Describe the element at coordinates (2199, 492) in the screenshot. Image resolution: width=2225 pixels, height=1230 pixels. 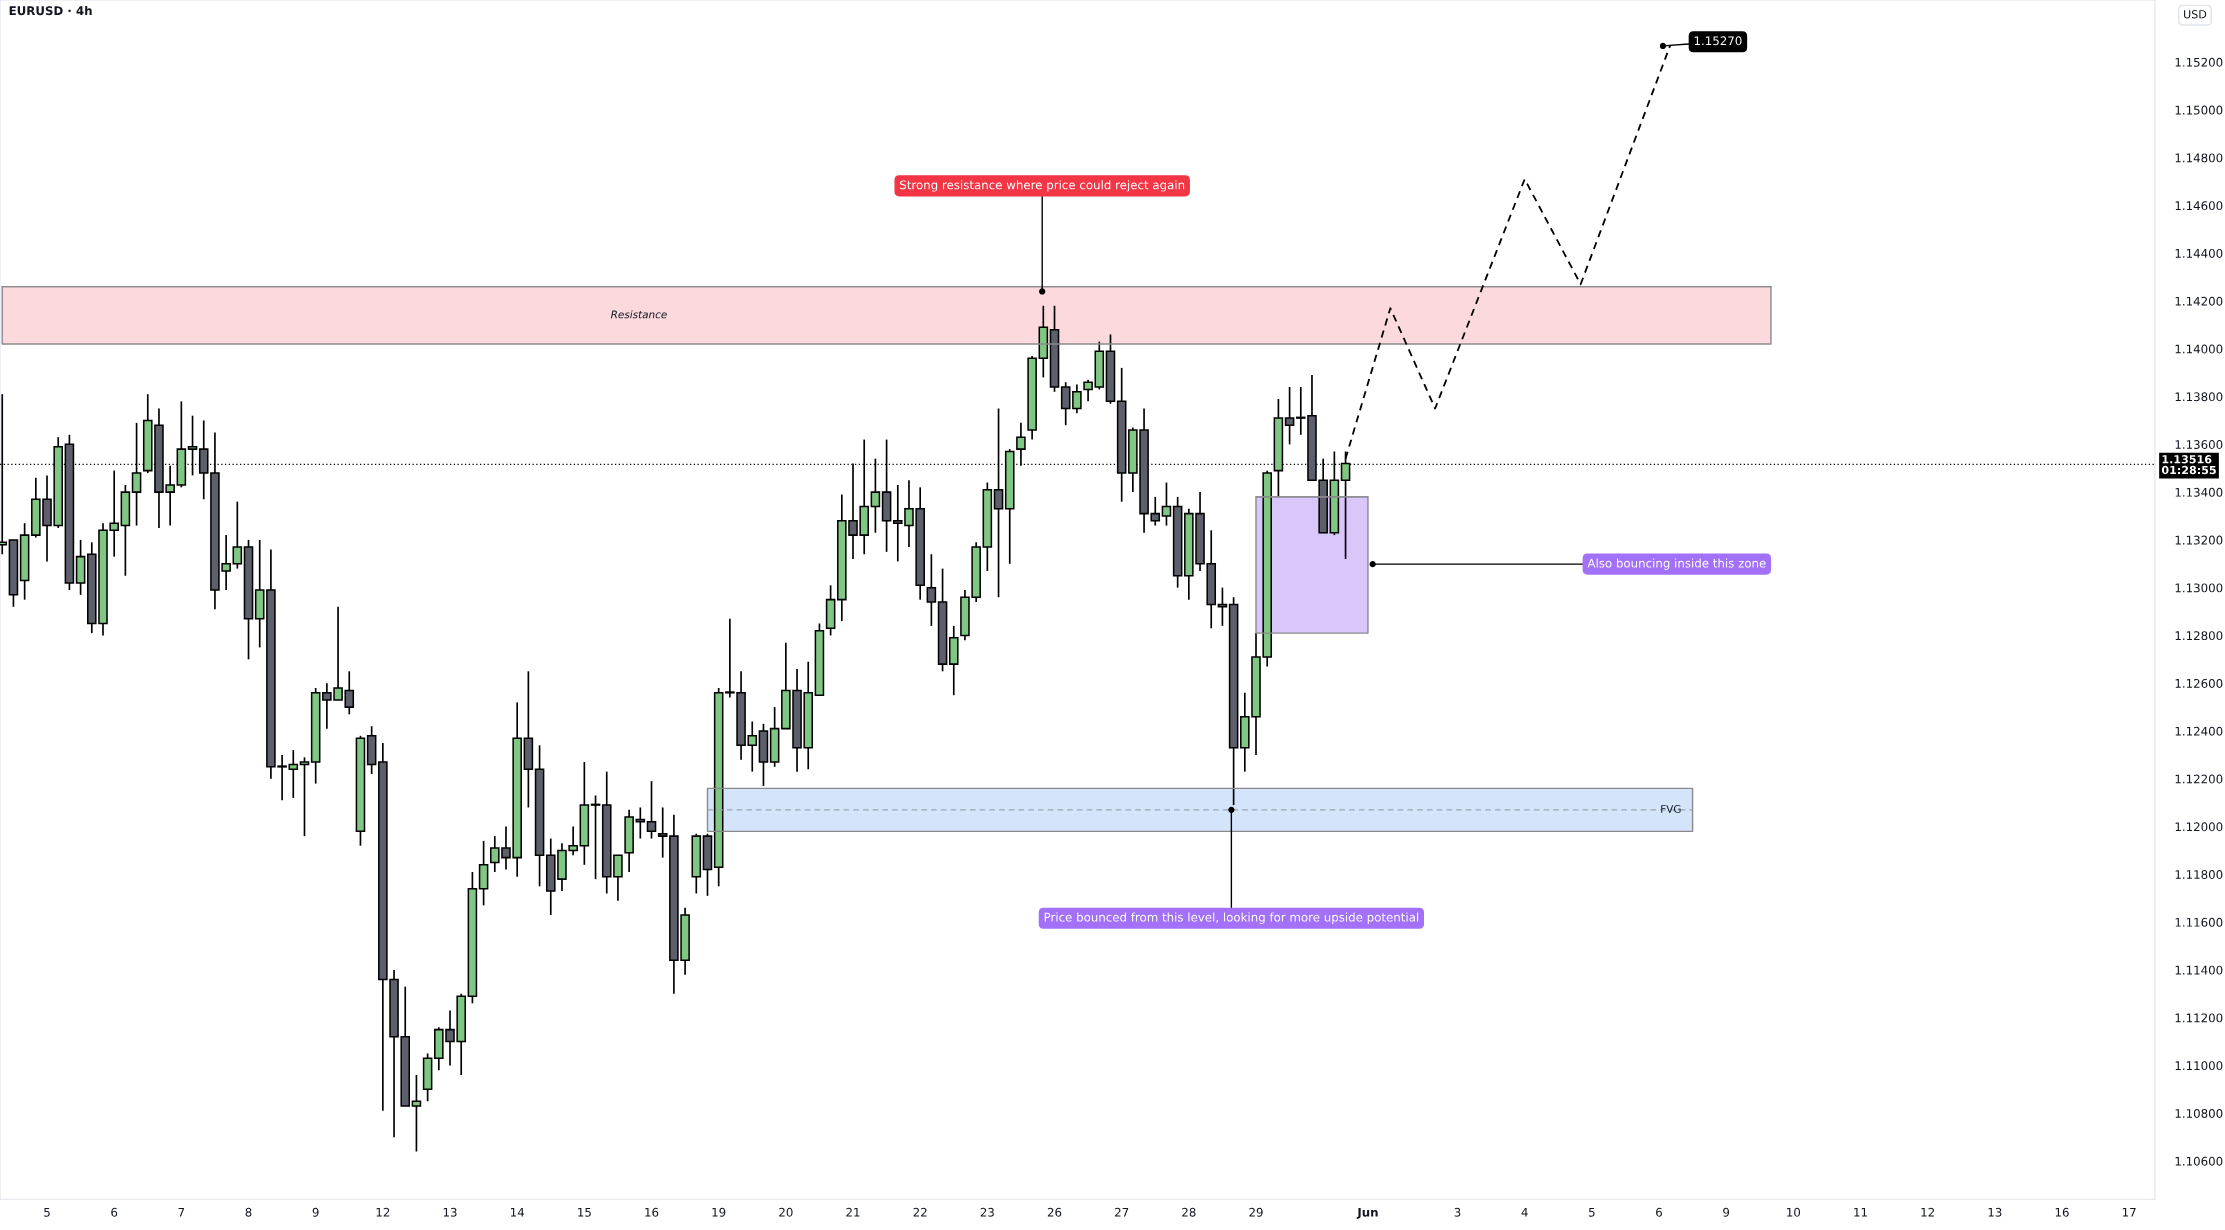
I see `y-tick-label: 1.13400` at that location.